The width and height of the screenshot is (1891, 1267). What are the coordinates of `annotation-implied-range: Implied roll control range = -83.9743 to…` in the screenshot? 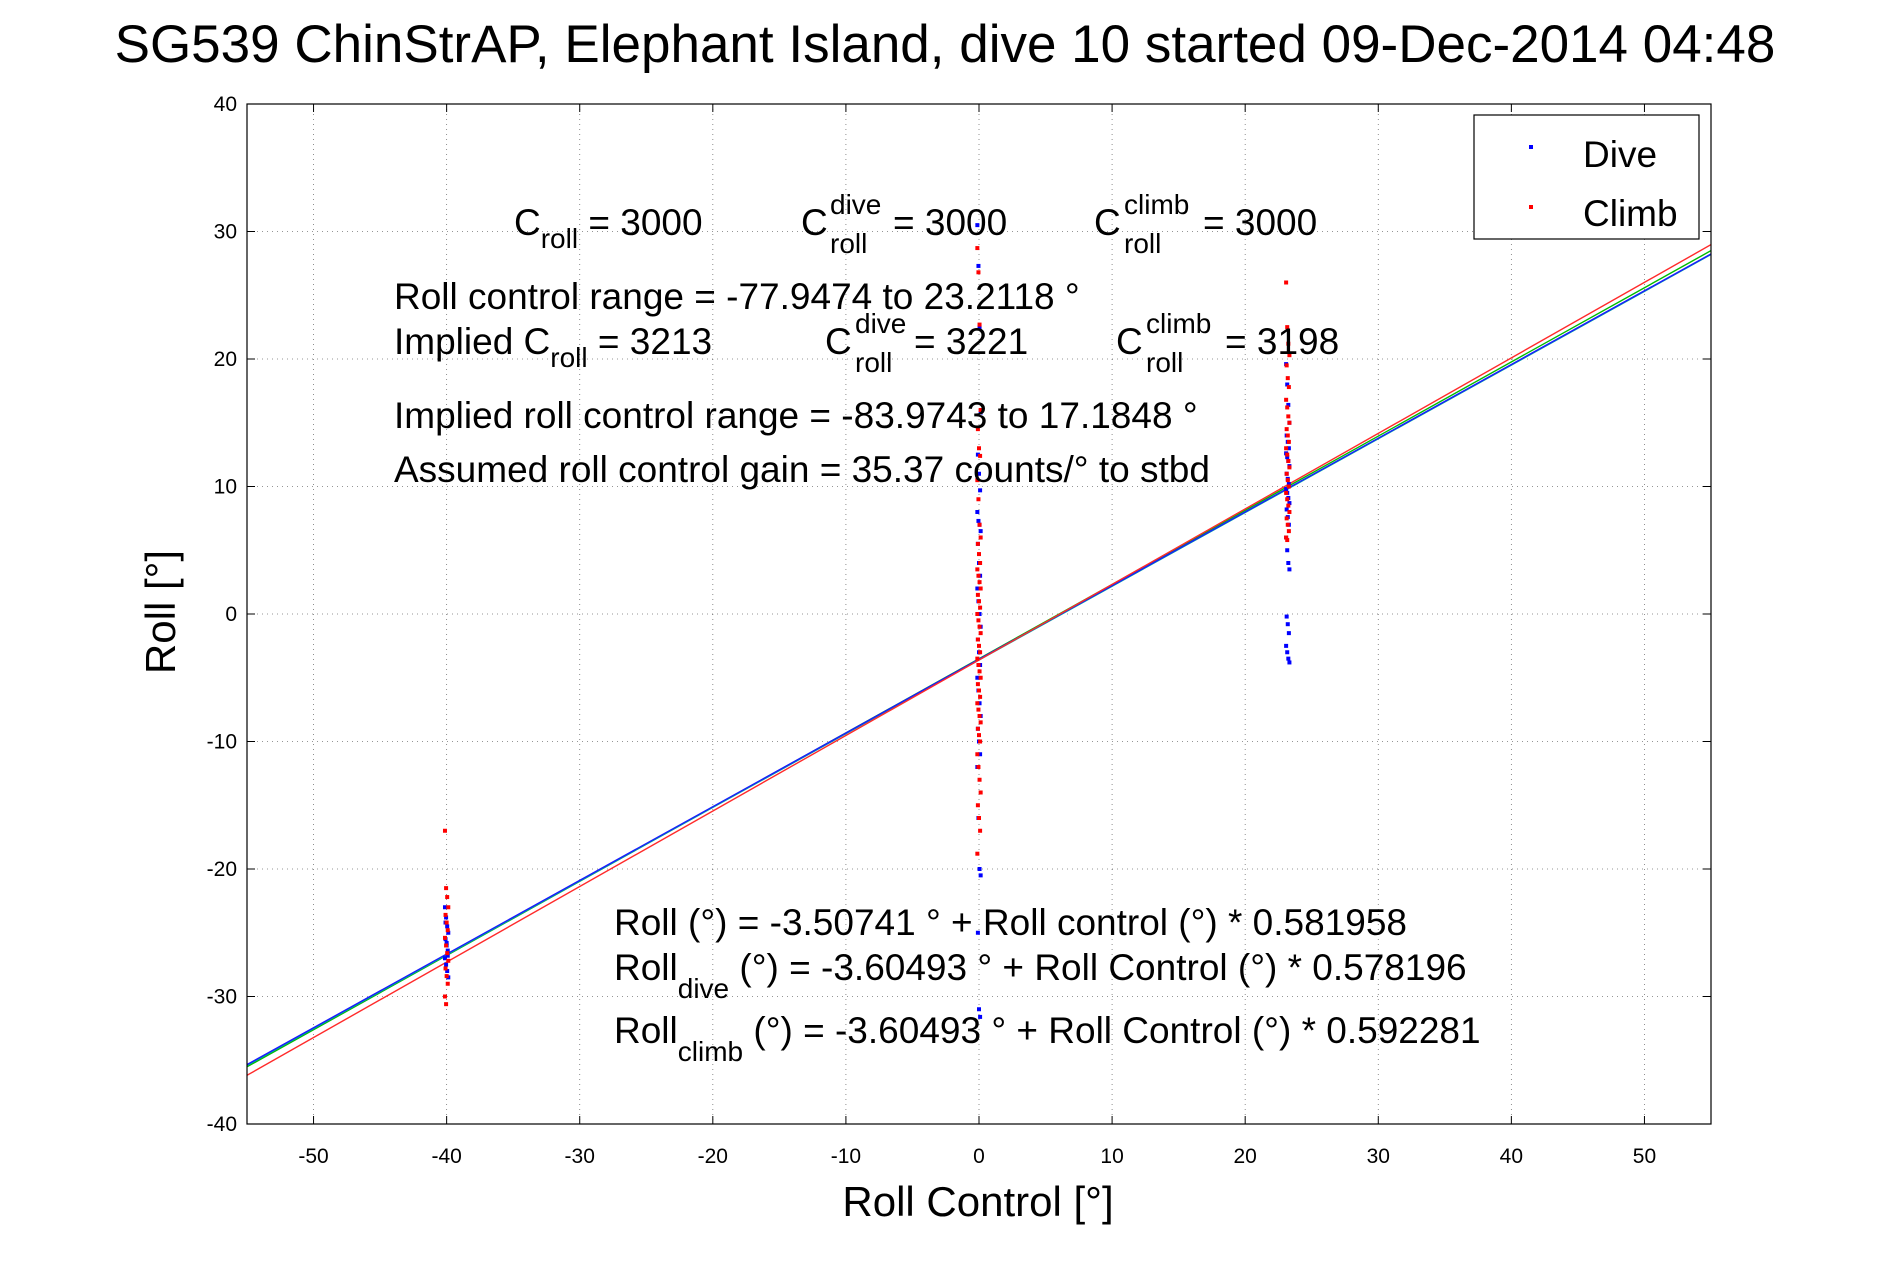 It's located at (796, 415).